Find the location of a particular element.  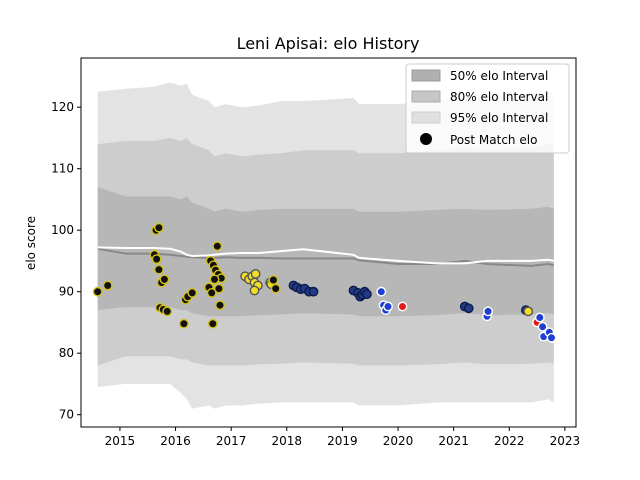

x-tick-label: 2017 is located at coordinates (231, 441).